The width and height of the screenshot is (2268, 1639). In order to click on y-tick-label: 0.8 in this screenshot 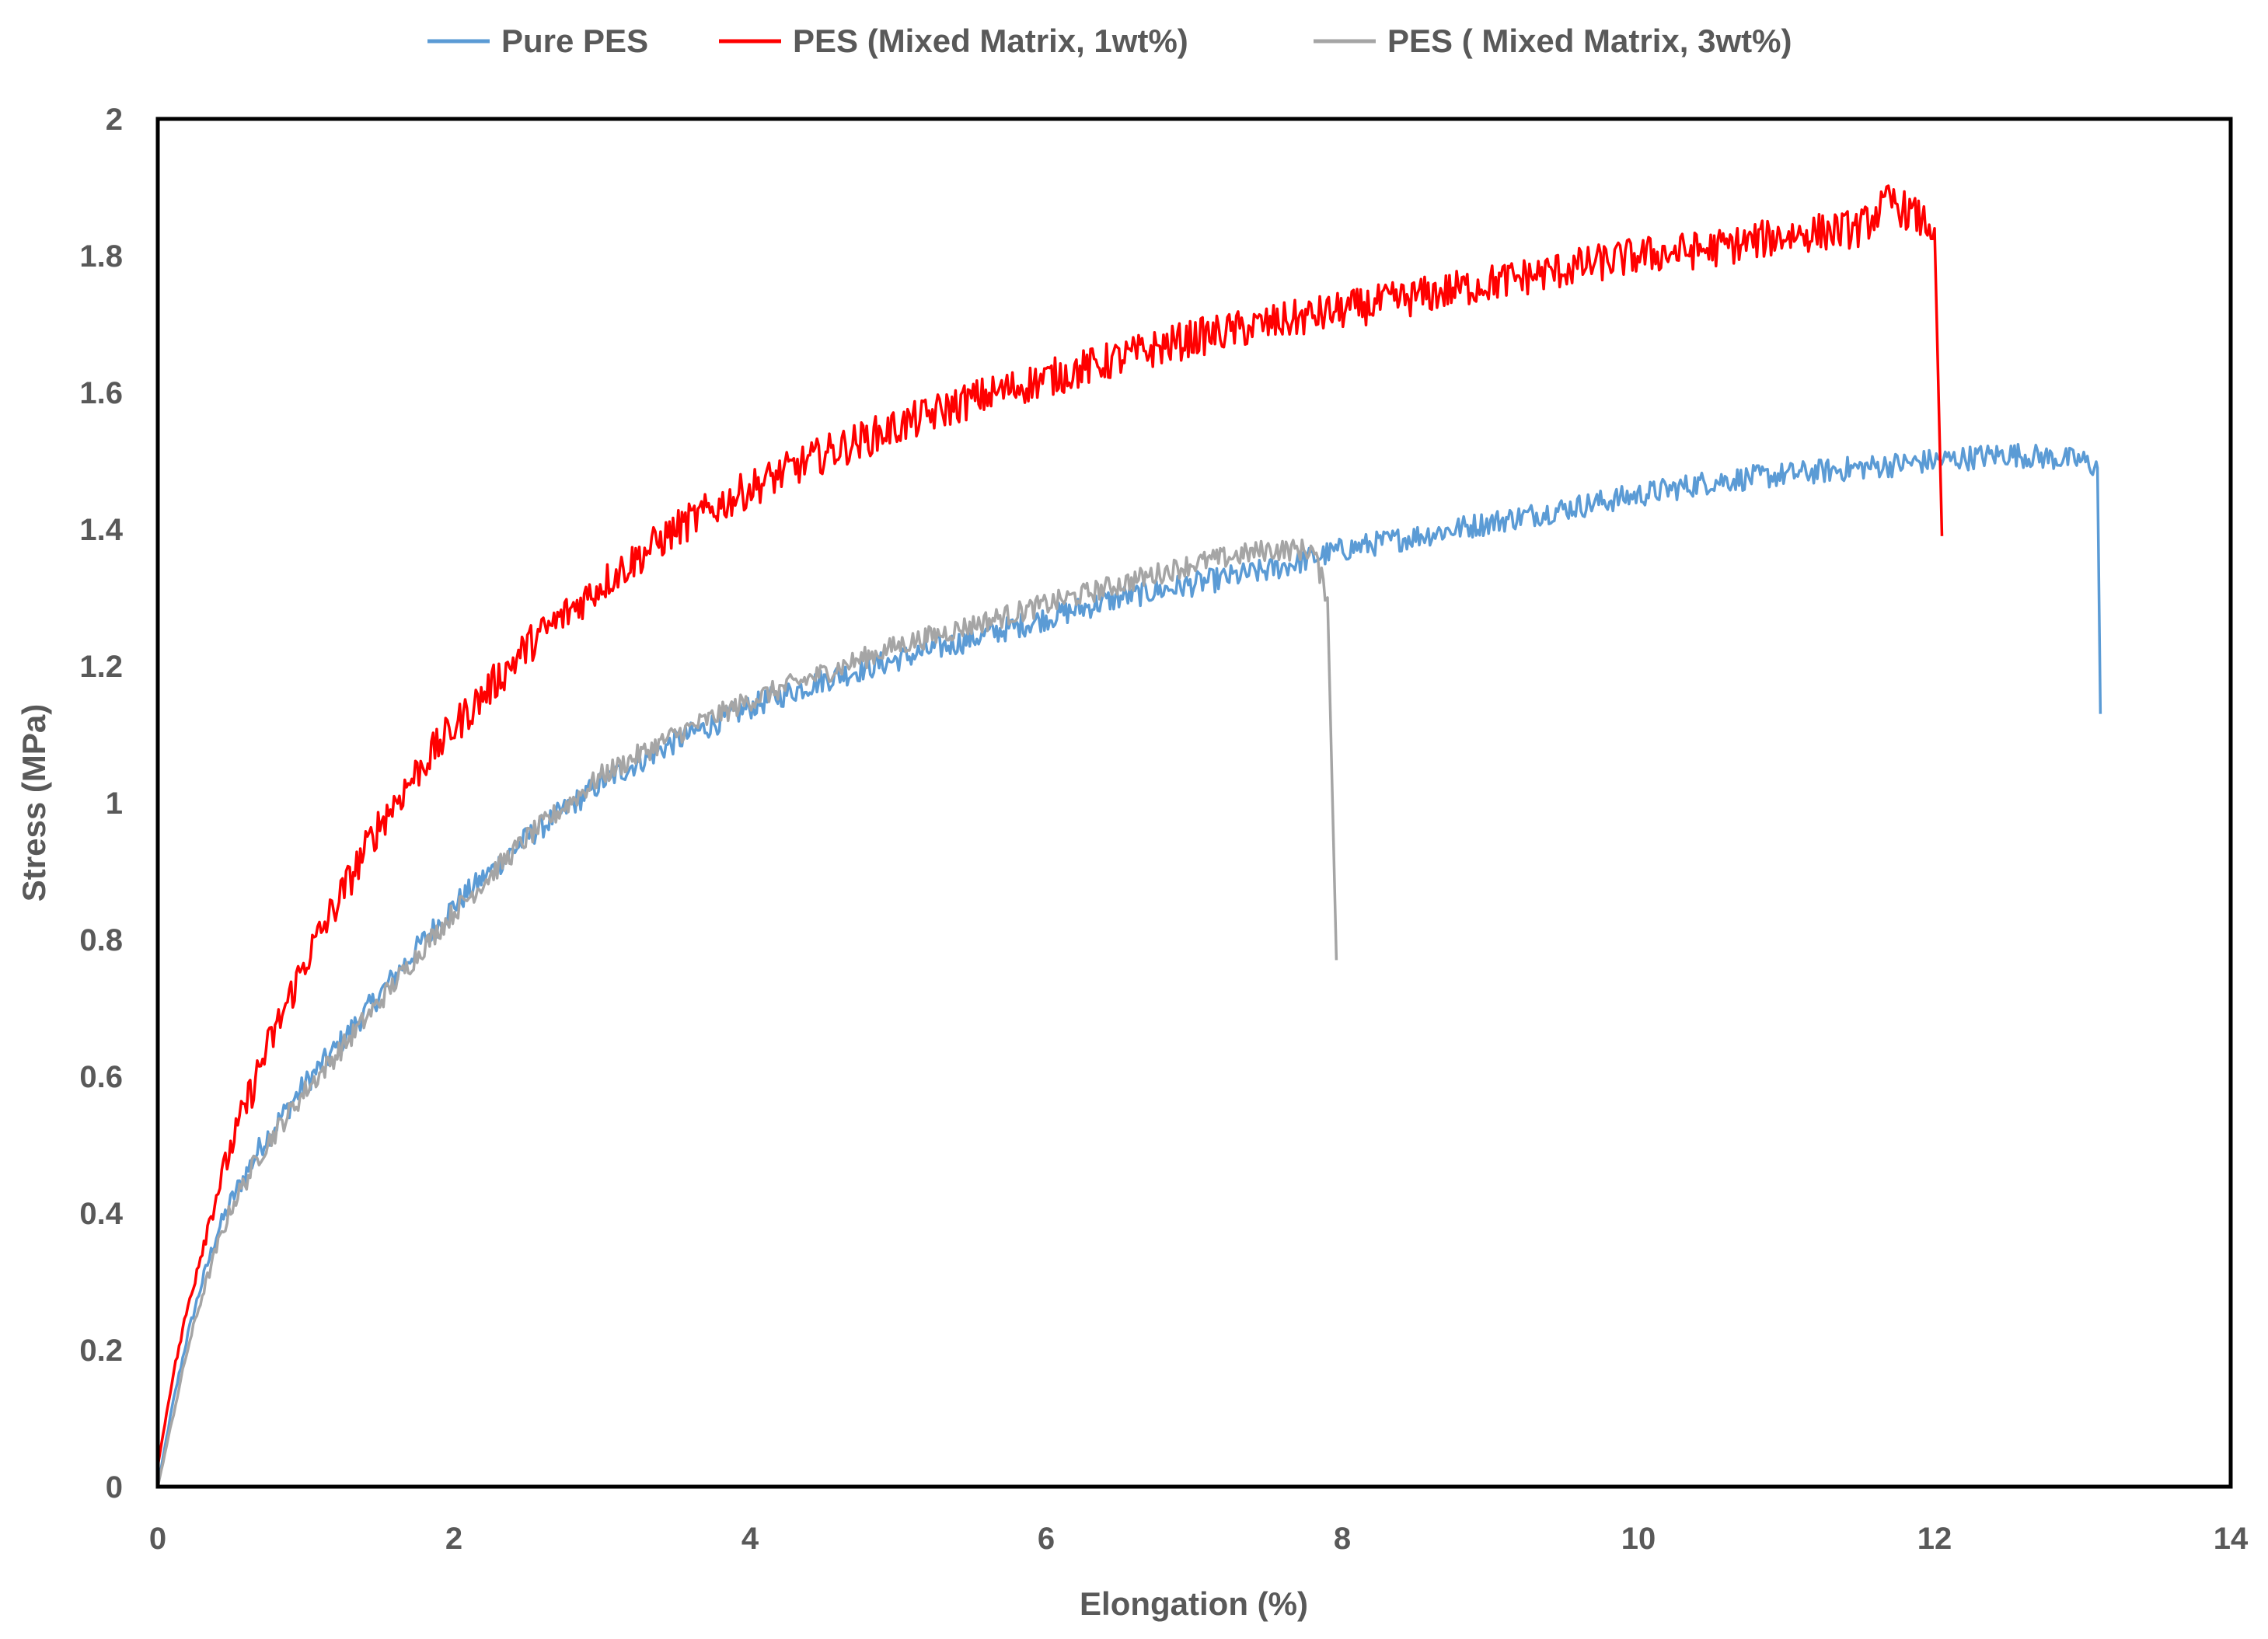, I will do `click(101, 940)`.